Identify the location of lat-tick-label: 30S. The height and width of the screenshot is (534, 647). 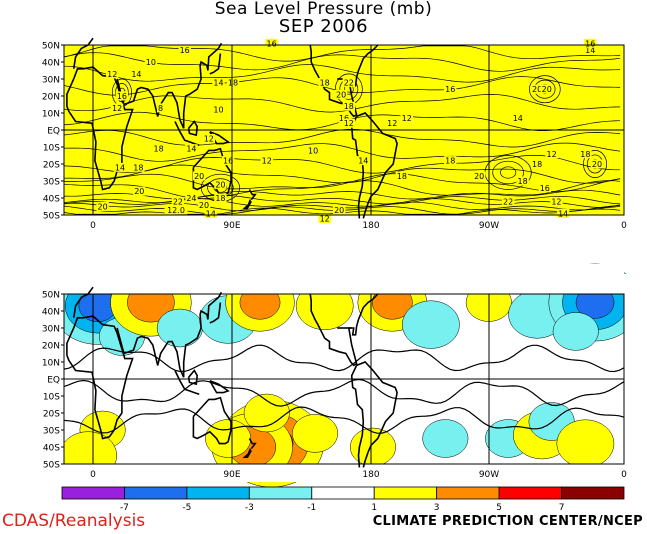
(51, 183).